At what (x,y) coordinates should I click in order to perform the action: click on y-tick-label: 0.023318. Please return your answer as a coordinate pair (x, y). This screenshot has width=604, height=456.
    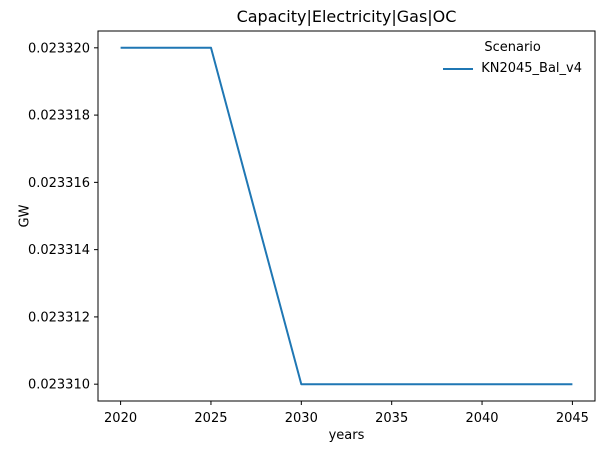
    Looking at the image, I should click on (59, 116).